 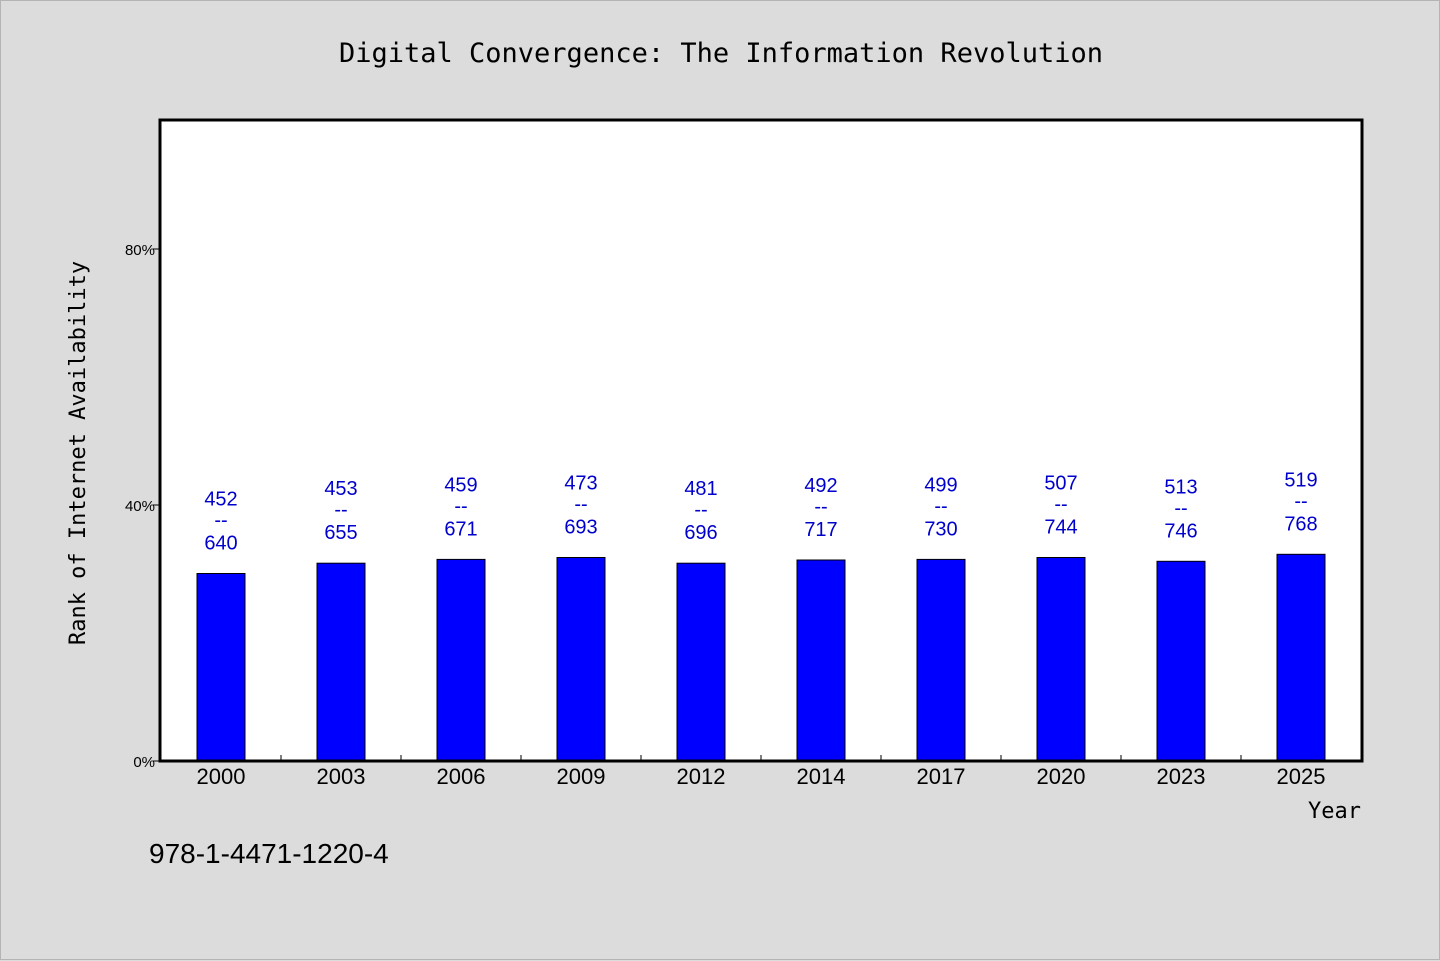 I want to click on isbn-footnote: 978-1-4471-1220-4, so click(x=269, y=853).